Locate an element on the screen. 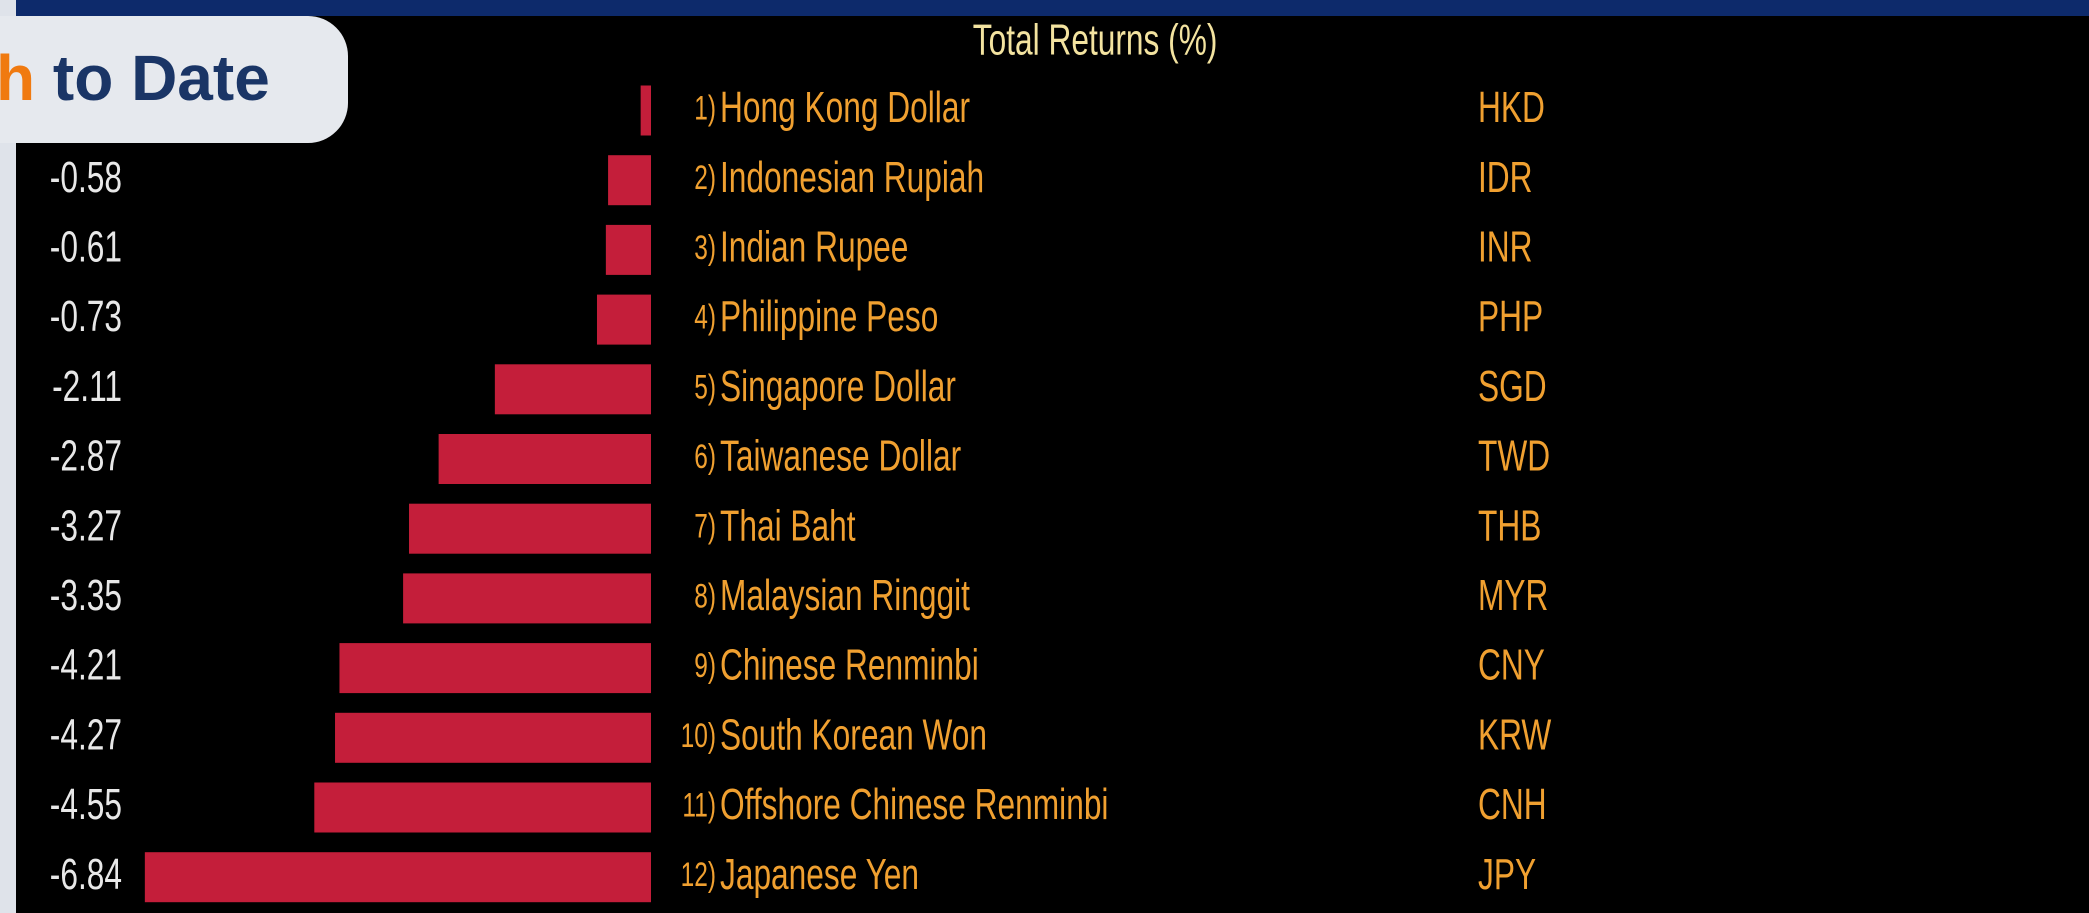 This screenshot has height=913, width=2089. category-label: Philippine Peso is located at coordinates (829, 316).